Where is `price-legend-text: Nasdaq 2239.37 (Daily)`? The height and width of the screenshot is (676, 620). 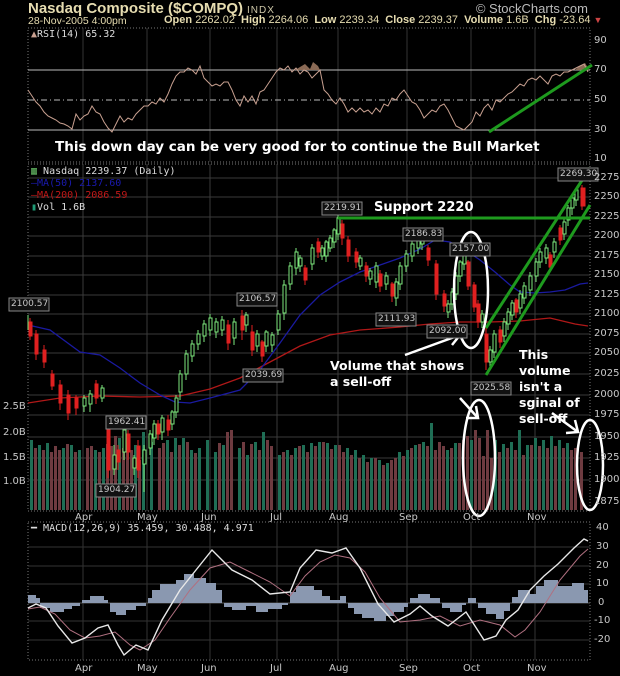
price-legend-text: Nasdaq 2239.37 (Daily) is located at coordinates (109, 171).